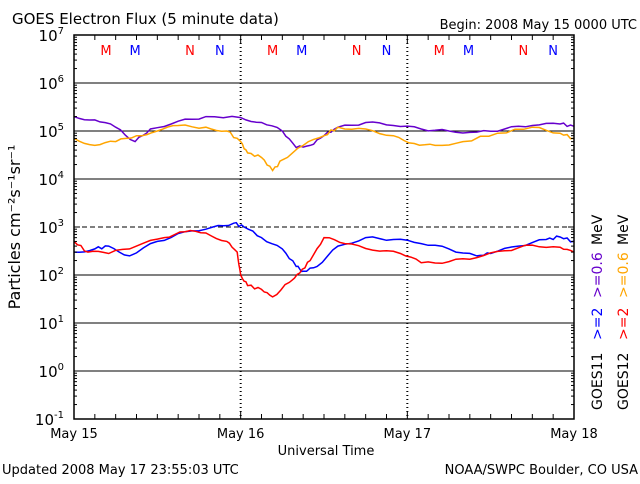 The height and width of the screenshot is (484, 640). I want to click on x-tick-label: May 15, so click(74, 434).